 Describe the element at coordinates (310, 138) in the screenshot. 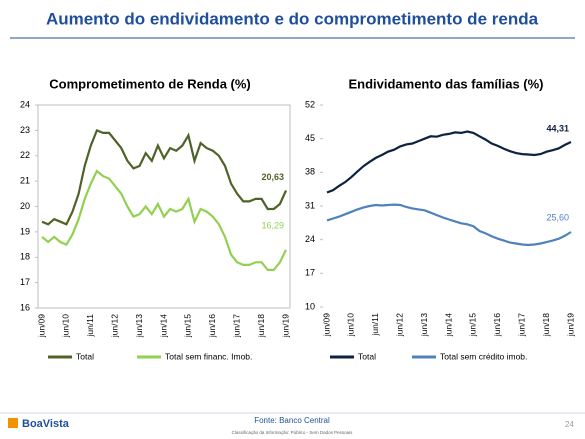

I see `y-tick-label: 45` at that location.